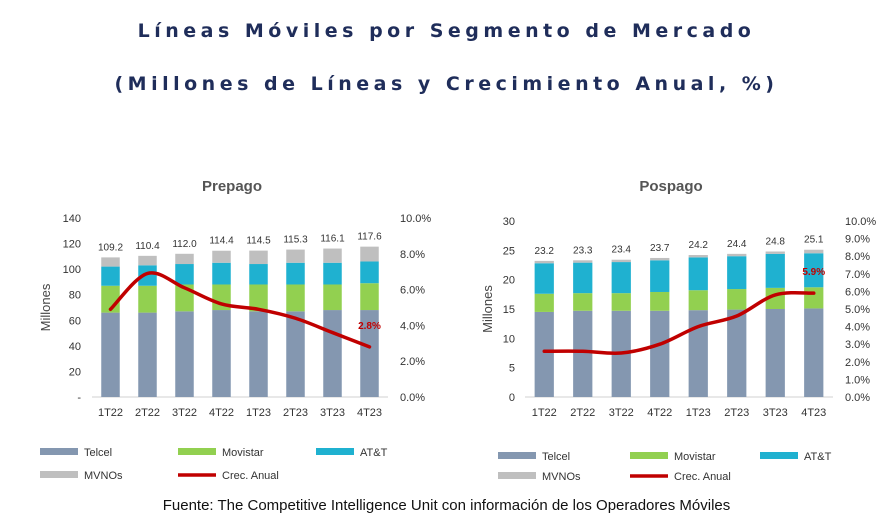 The width and height of the screenshot is (893, 531). Describe the element at coordinates (509, 222) in the screenshot. I see `y-tick-label: 30` at that location.